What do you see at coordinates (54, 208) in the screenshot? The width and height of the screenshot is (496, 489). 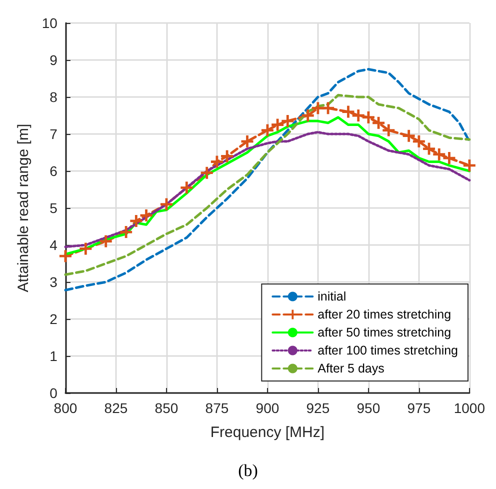 I see `y-tick-label: 5` at bounding box center [54, 208].